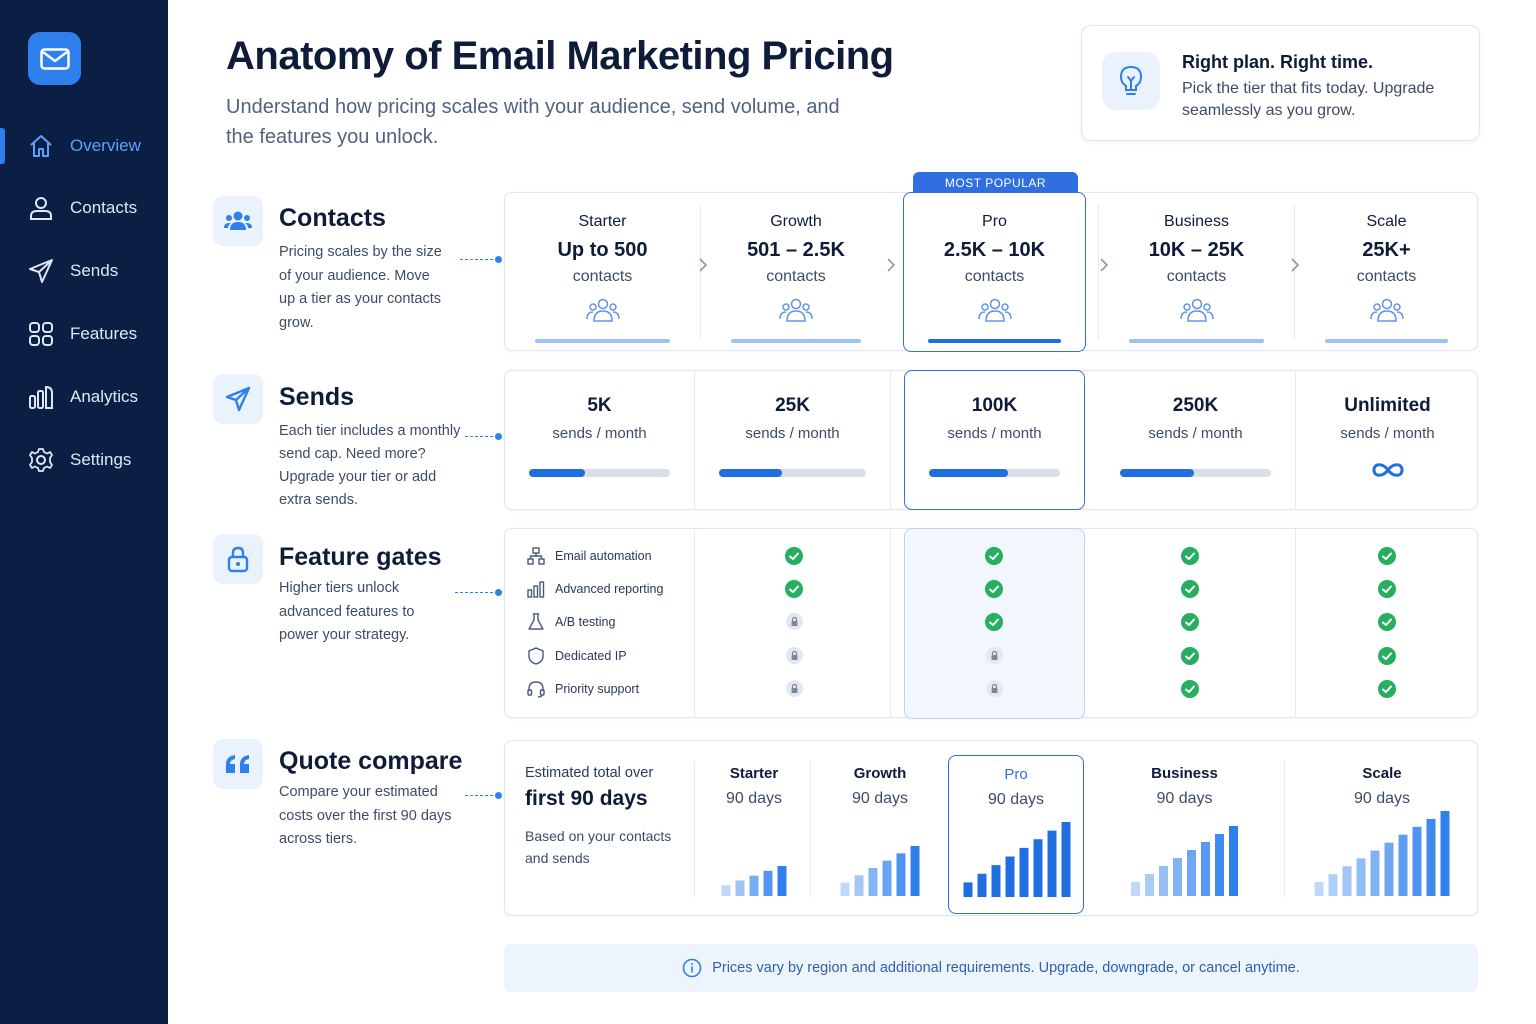 This screenshot has height=1024, width=1536. I want to click on sends-column-0: 5K sends / month, so click(599, 440).